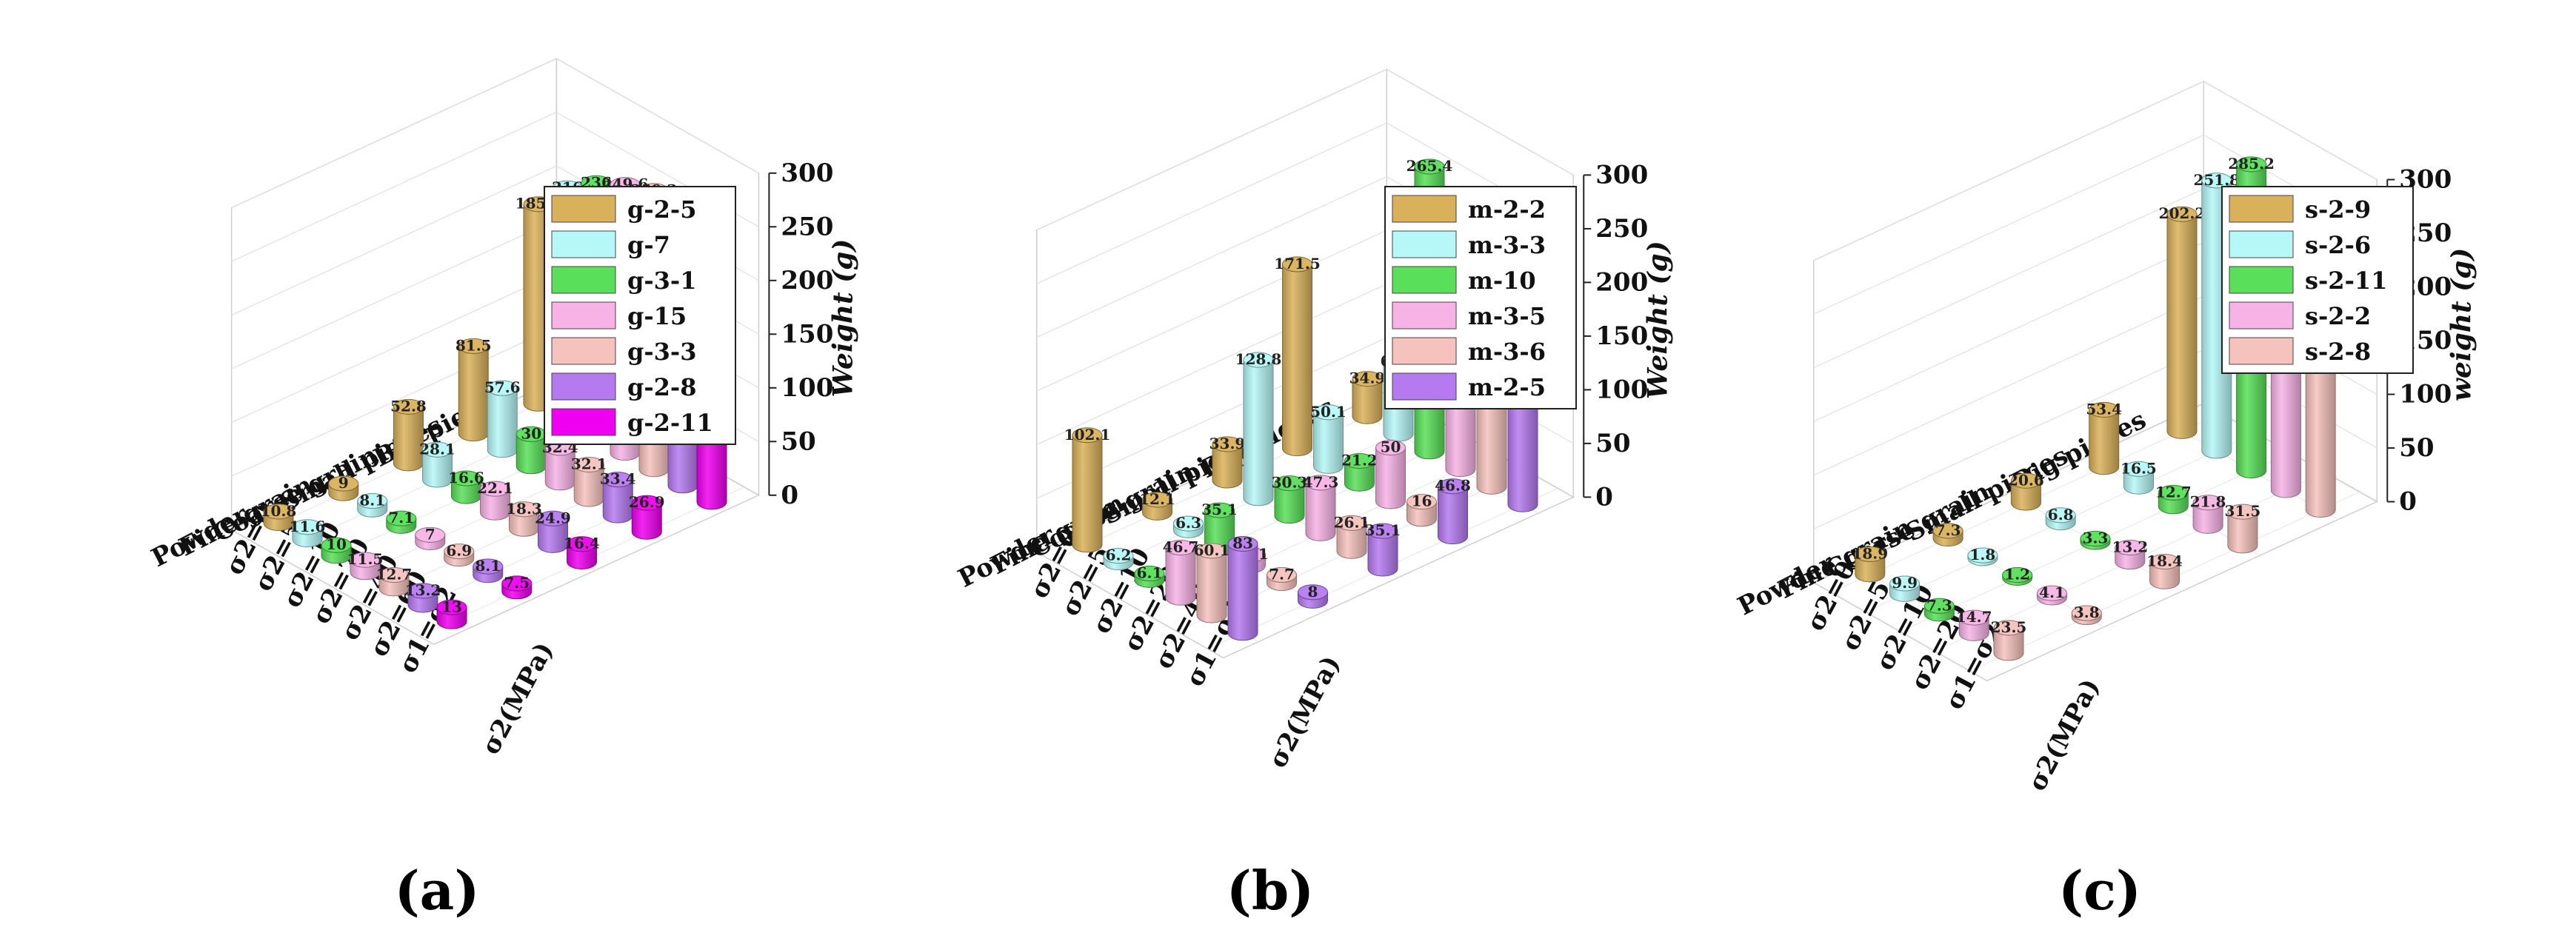 The width and height of the screenshot is (2576, 950). I want to click on floor-gridline, so click(1375, 492).